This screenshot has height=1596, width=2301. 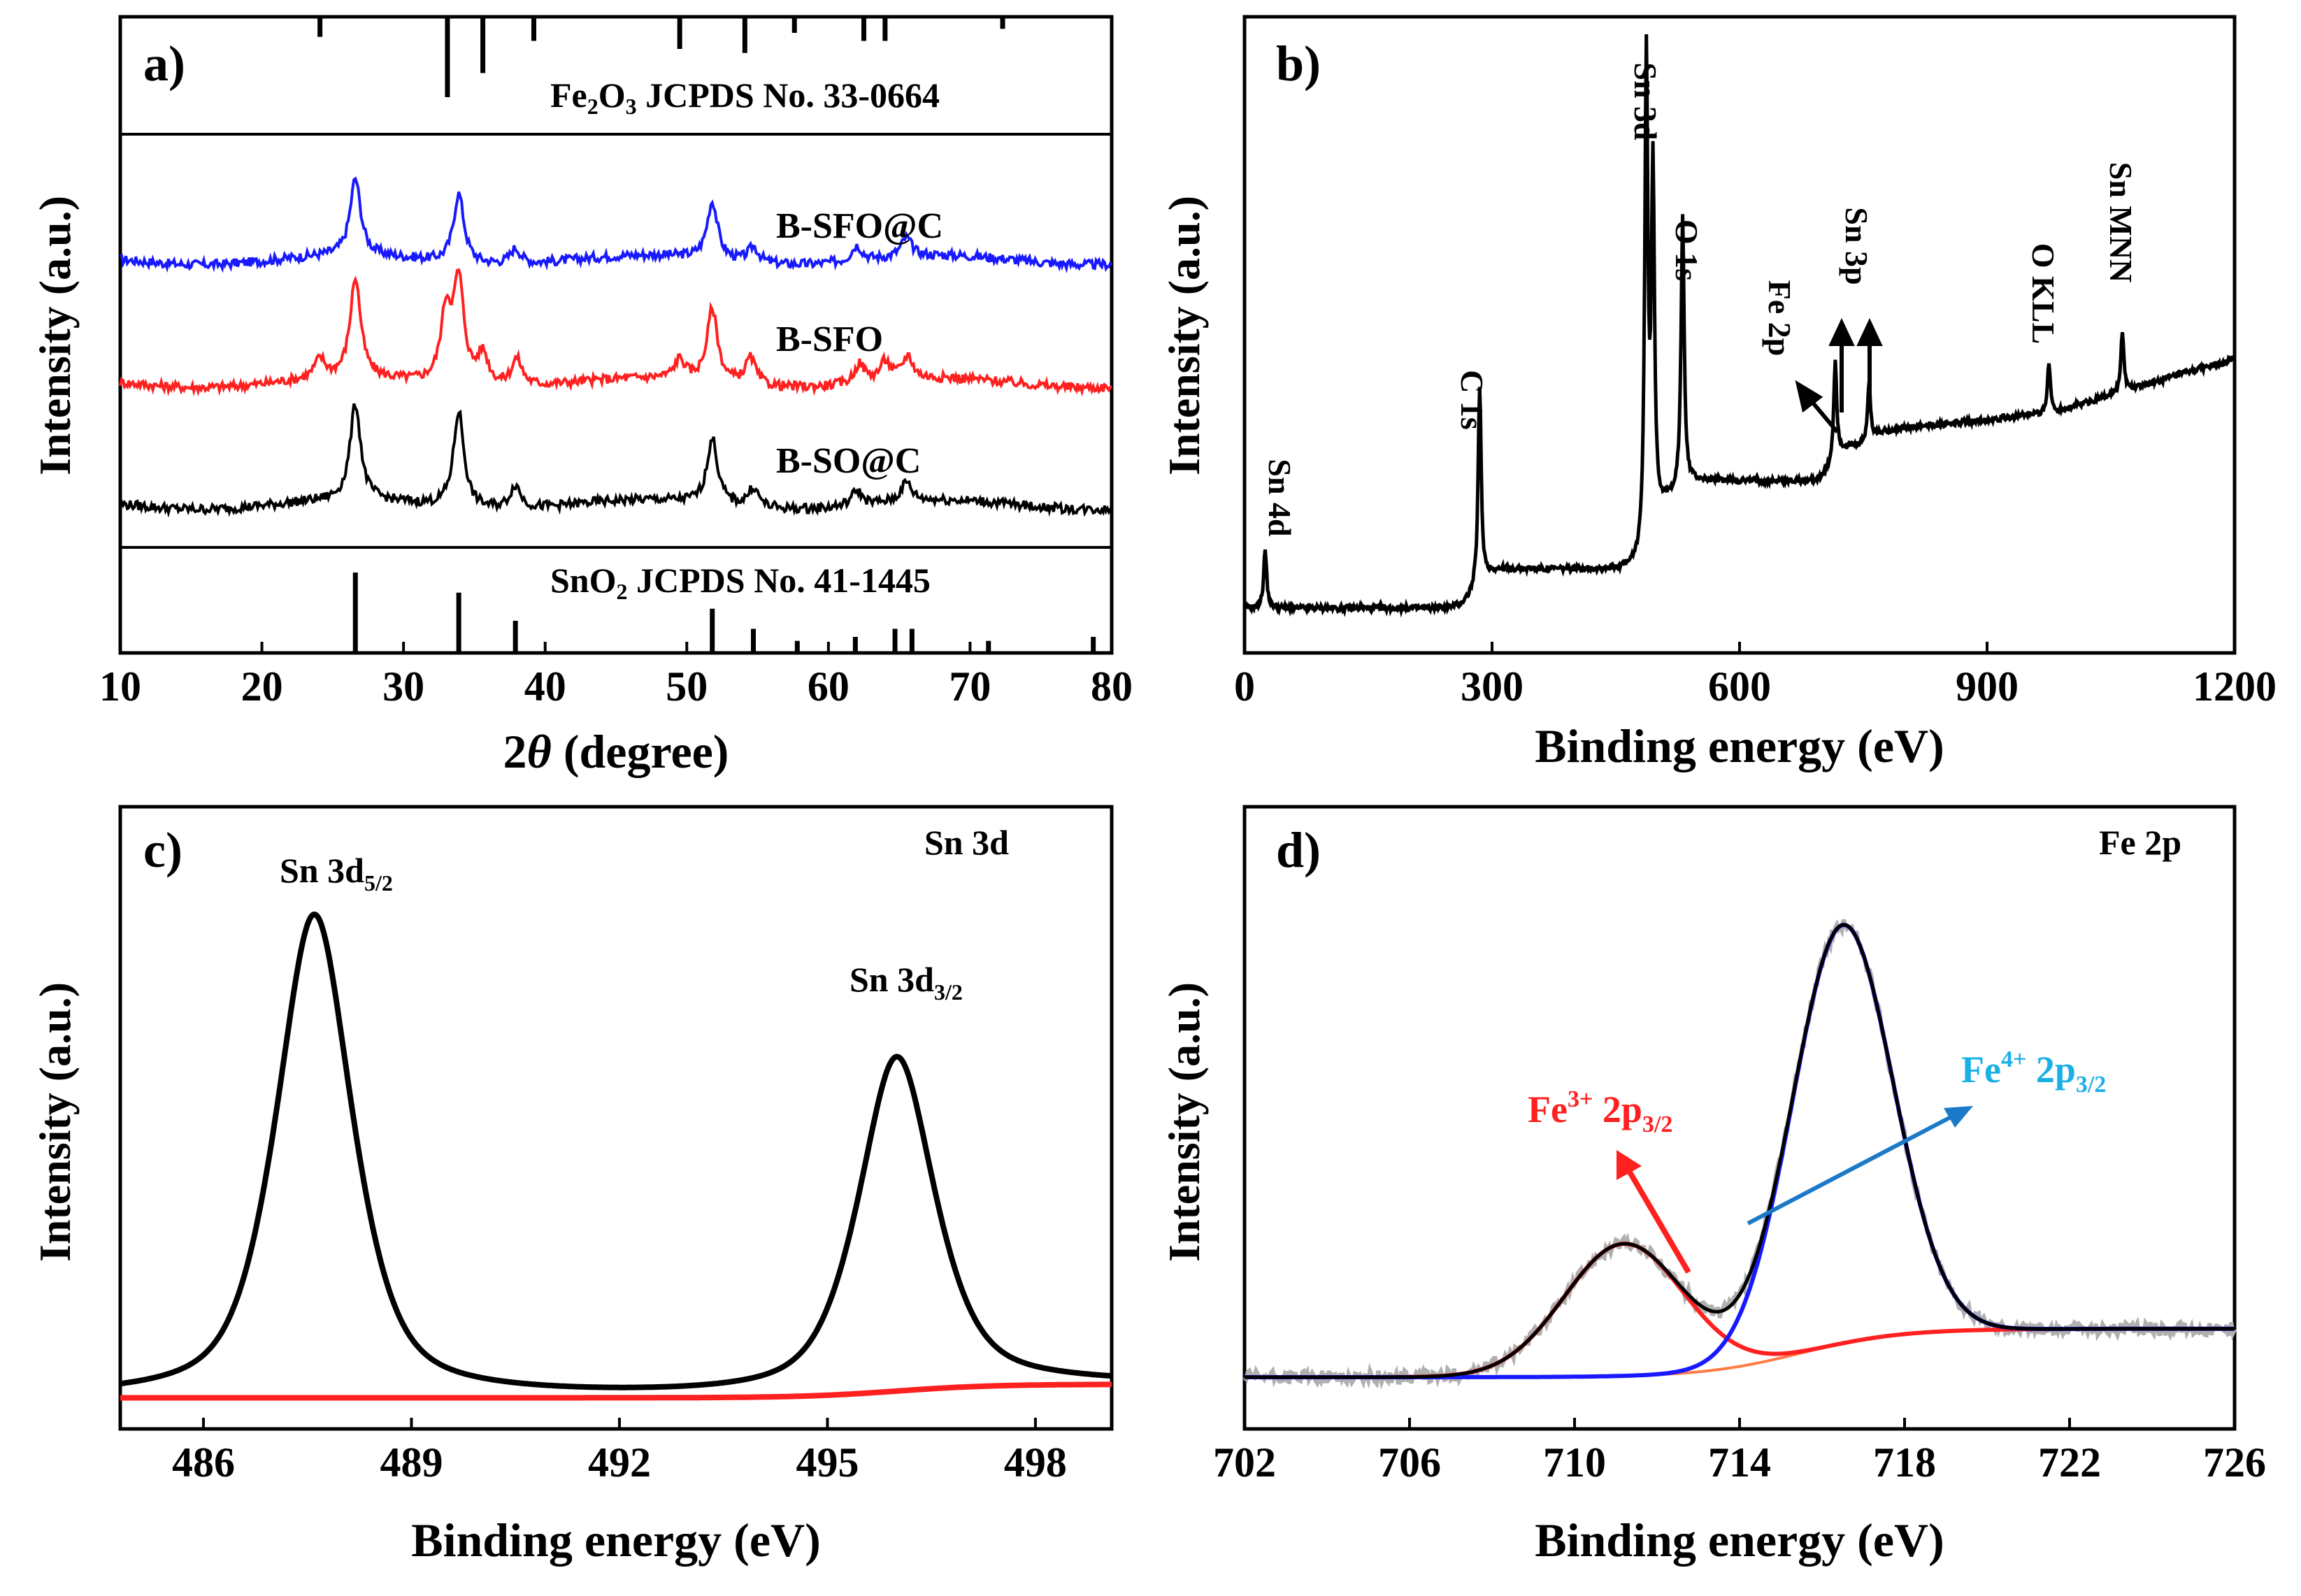 I want to click on peak-label-sn-4d: Sn 4d, so click(x=1280, y=498).